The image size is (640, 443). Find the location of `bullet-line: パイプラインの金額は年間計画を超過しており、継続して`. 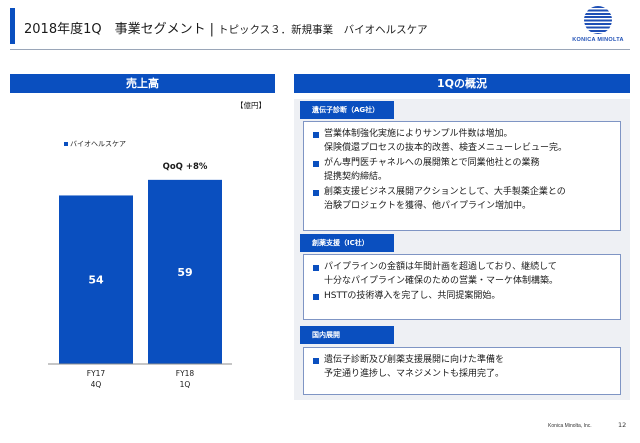

bullet-line: パイプラインの金額は年間計画を超過しており、継続して is located at coordinates (440, 267).